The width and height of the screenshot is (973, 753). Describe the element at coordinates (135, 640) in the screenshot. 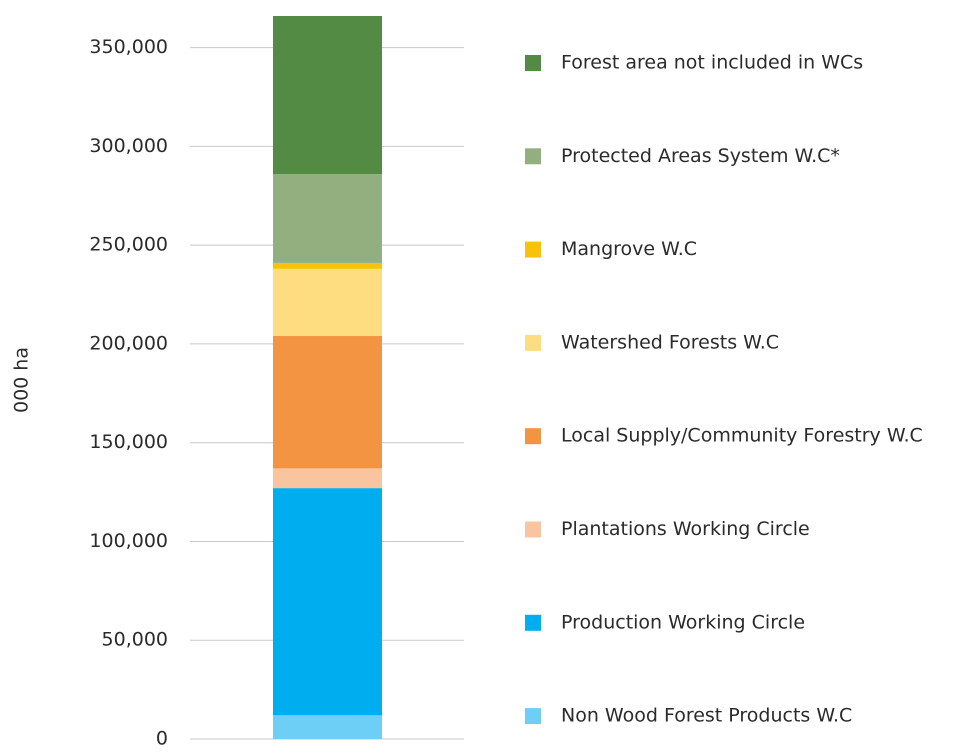

I see `y-tick-label: 50,000` at that location.